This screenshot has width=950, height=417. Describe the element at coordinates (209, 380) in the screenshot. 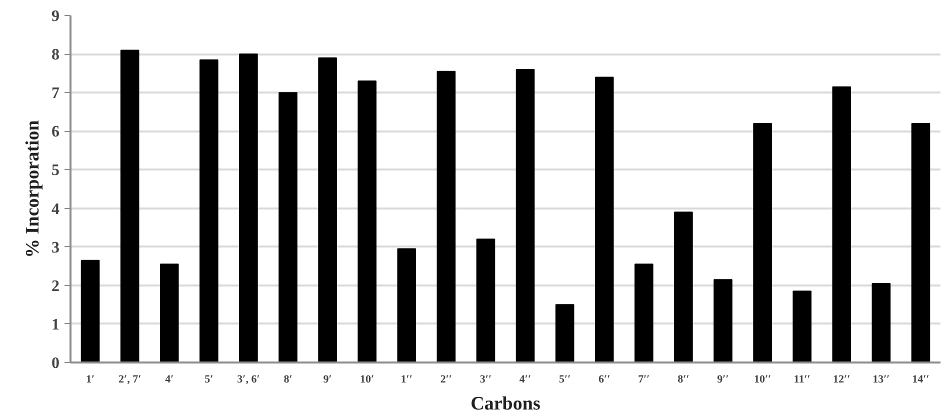

I see `x-tick-label: 5′` at that location.